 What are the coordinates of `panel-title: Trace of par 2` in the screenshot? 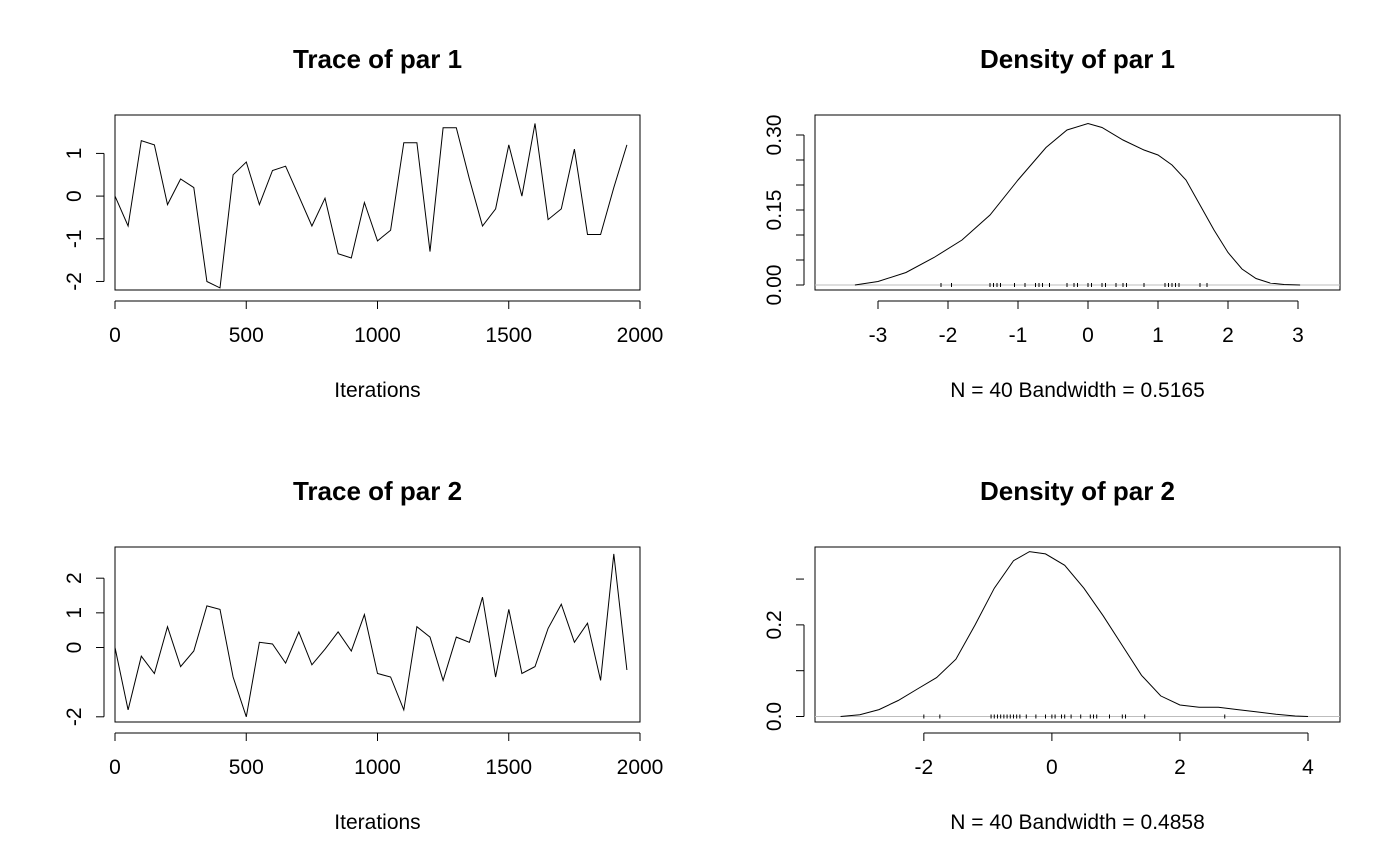 It's located at (377, 491).